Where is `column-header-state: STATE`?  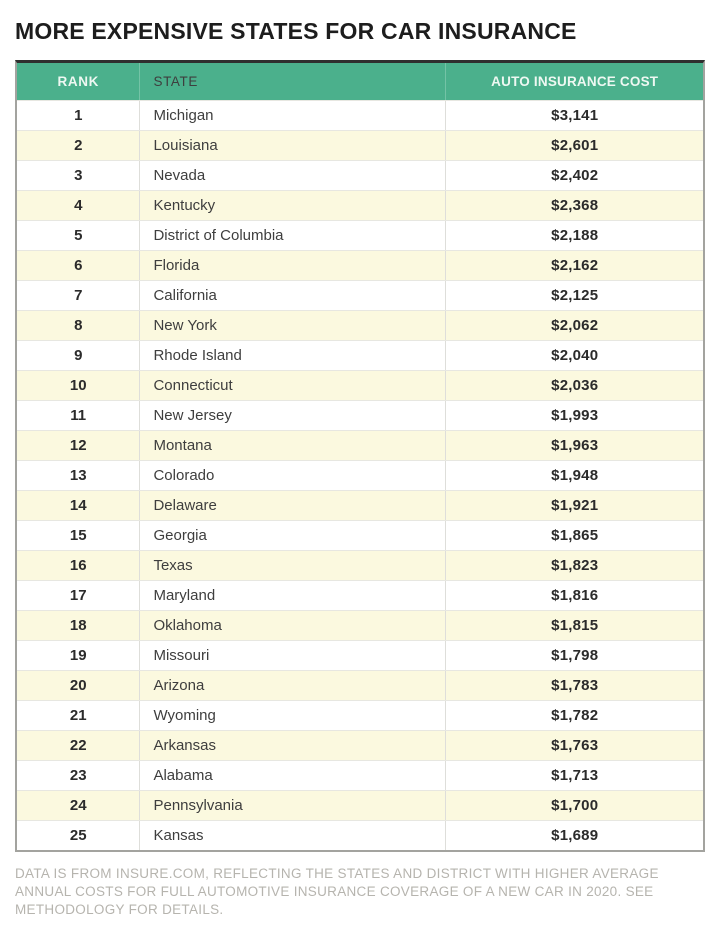
column-header-state: STATE is located at coordinates (293, 81).